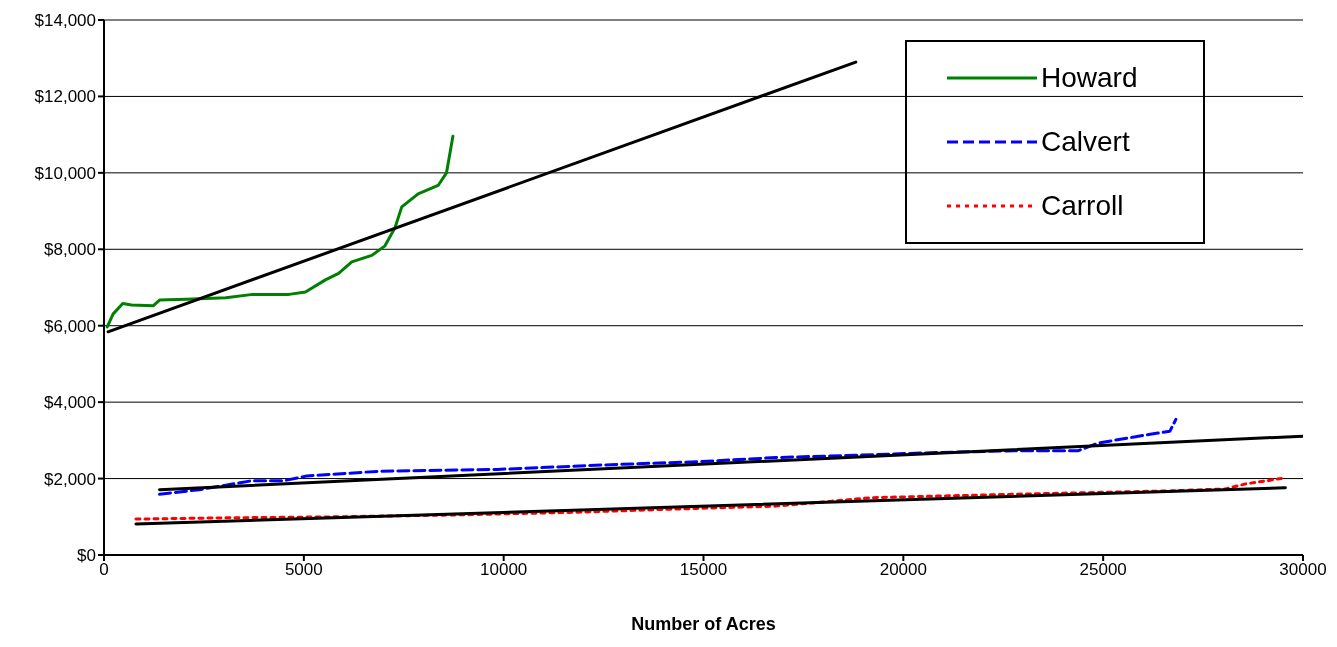 Image resolution: width=1337 pixels, height=647 pixels. I want to click on x-tick-label: 0, so click(104, 570).